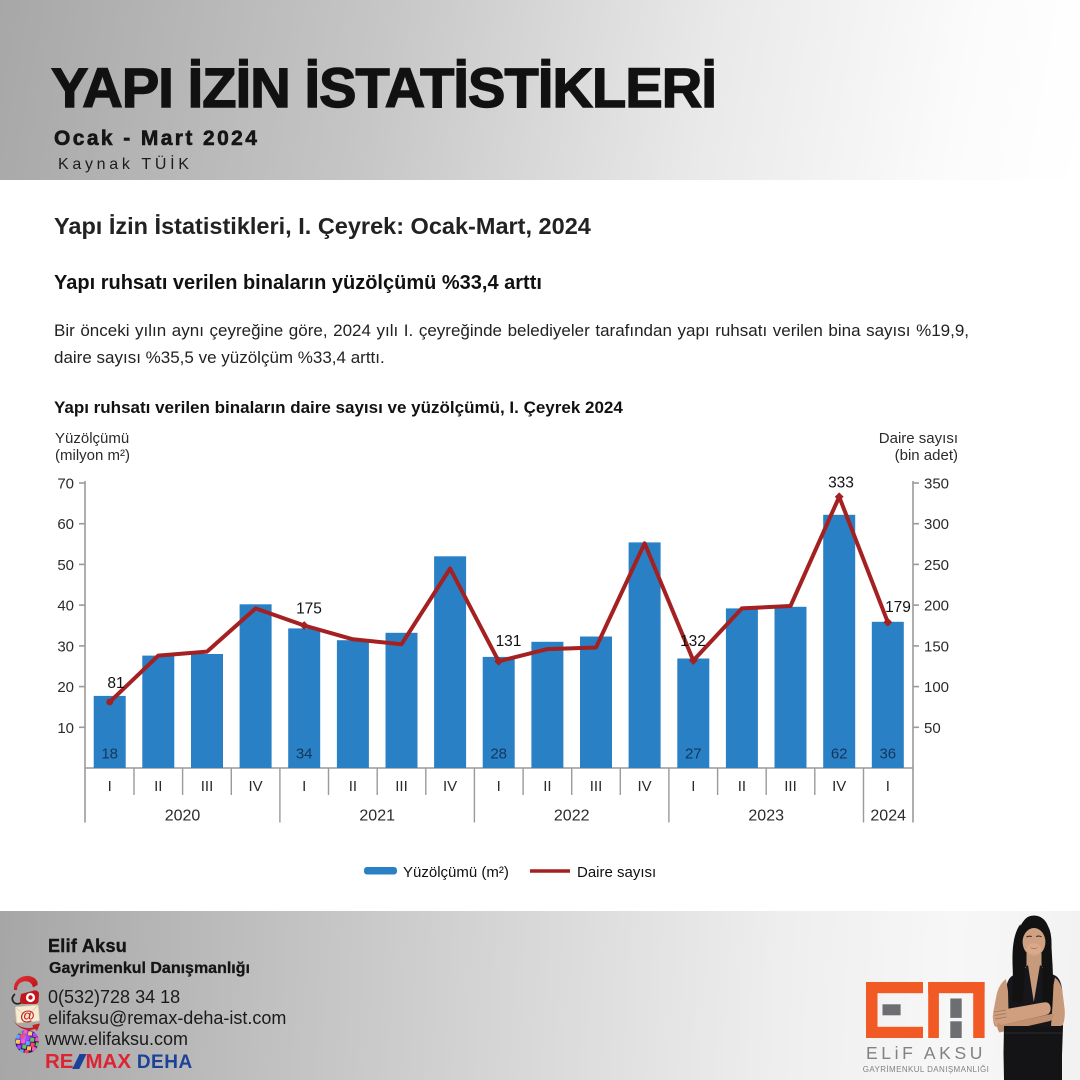 This screenshot has height=1080, width=1080. I want to click on svg-text: 131, so click(509, 641).